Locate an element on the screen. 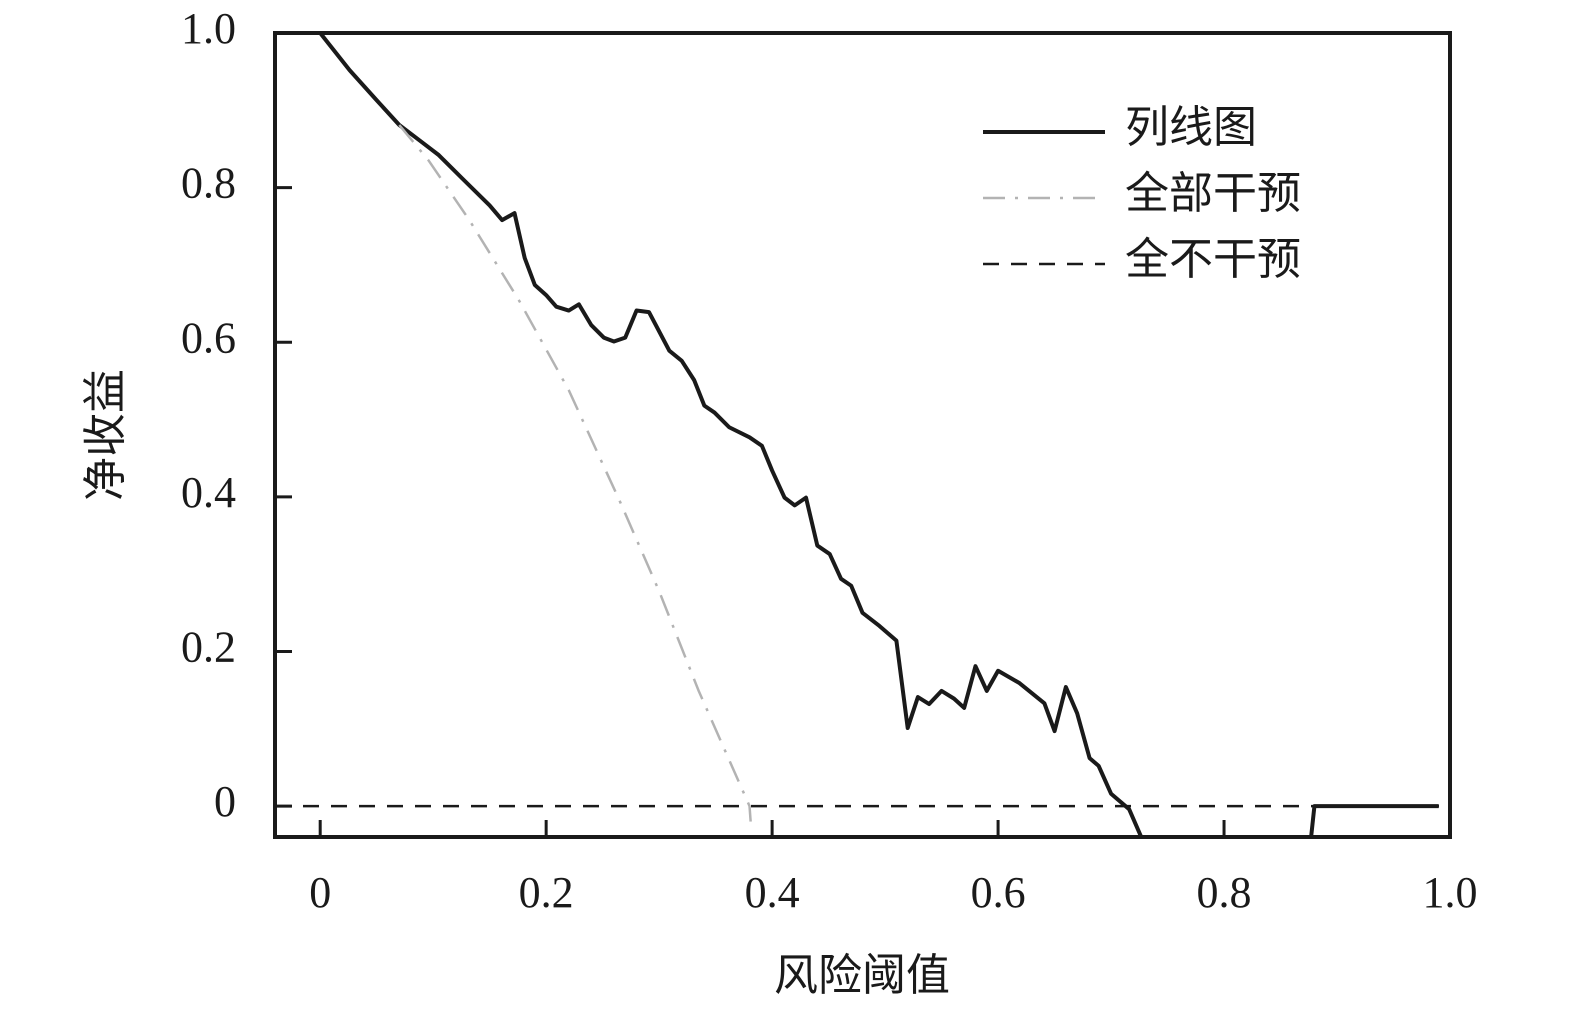  y-tick-label: 0.6 is located at coordinates (208, 337).